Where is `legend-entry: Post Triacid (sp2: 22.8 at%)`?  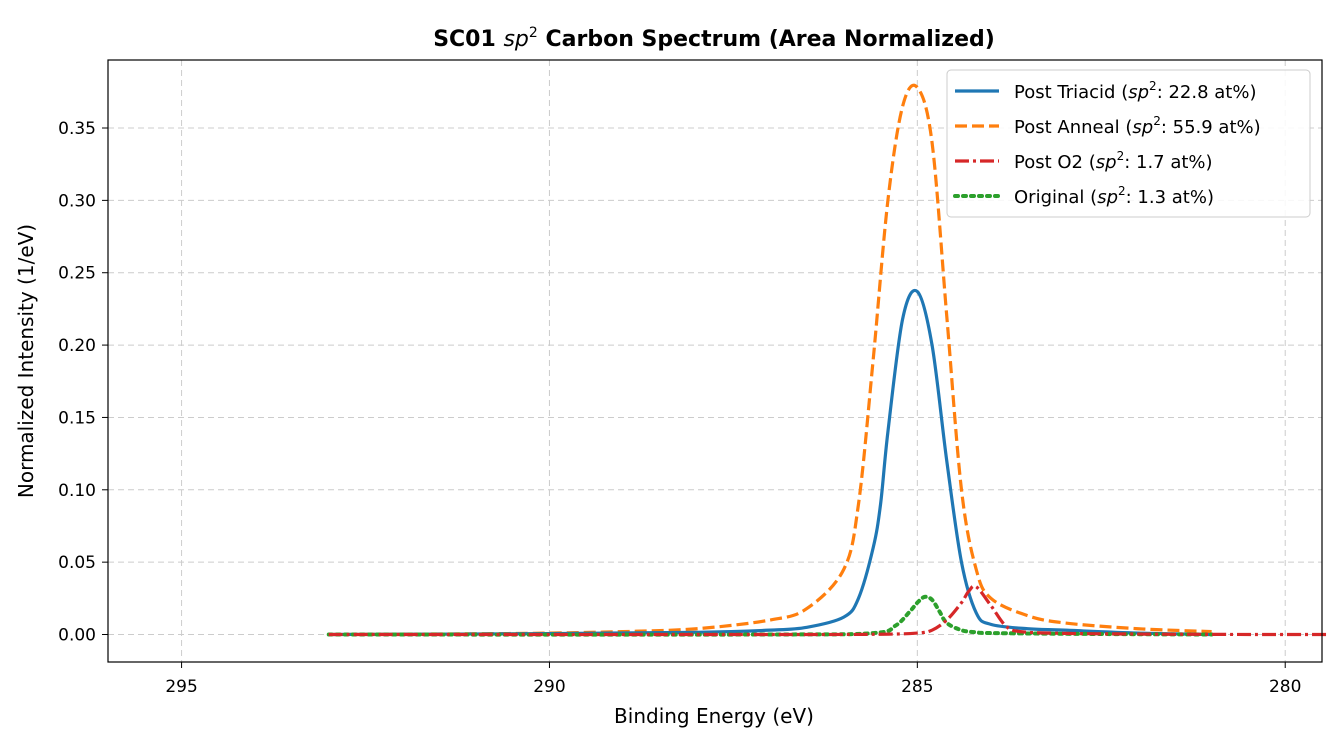
legend-entry: Post Triacid (sp2: 22.8 at%) is located at coordinates (1135, 91).